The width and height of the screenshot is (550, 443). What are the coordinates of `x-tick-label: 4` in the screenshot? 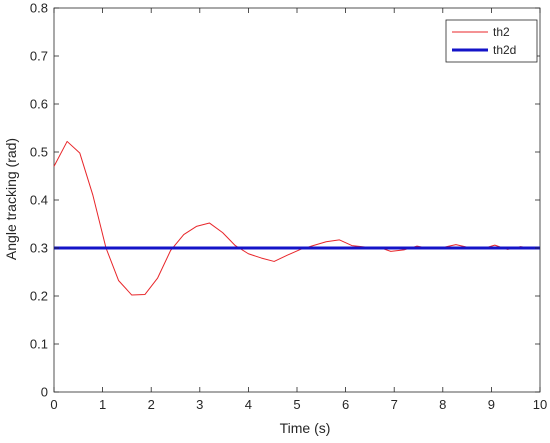 It's located at (248, 404).